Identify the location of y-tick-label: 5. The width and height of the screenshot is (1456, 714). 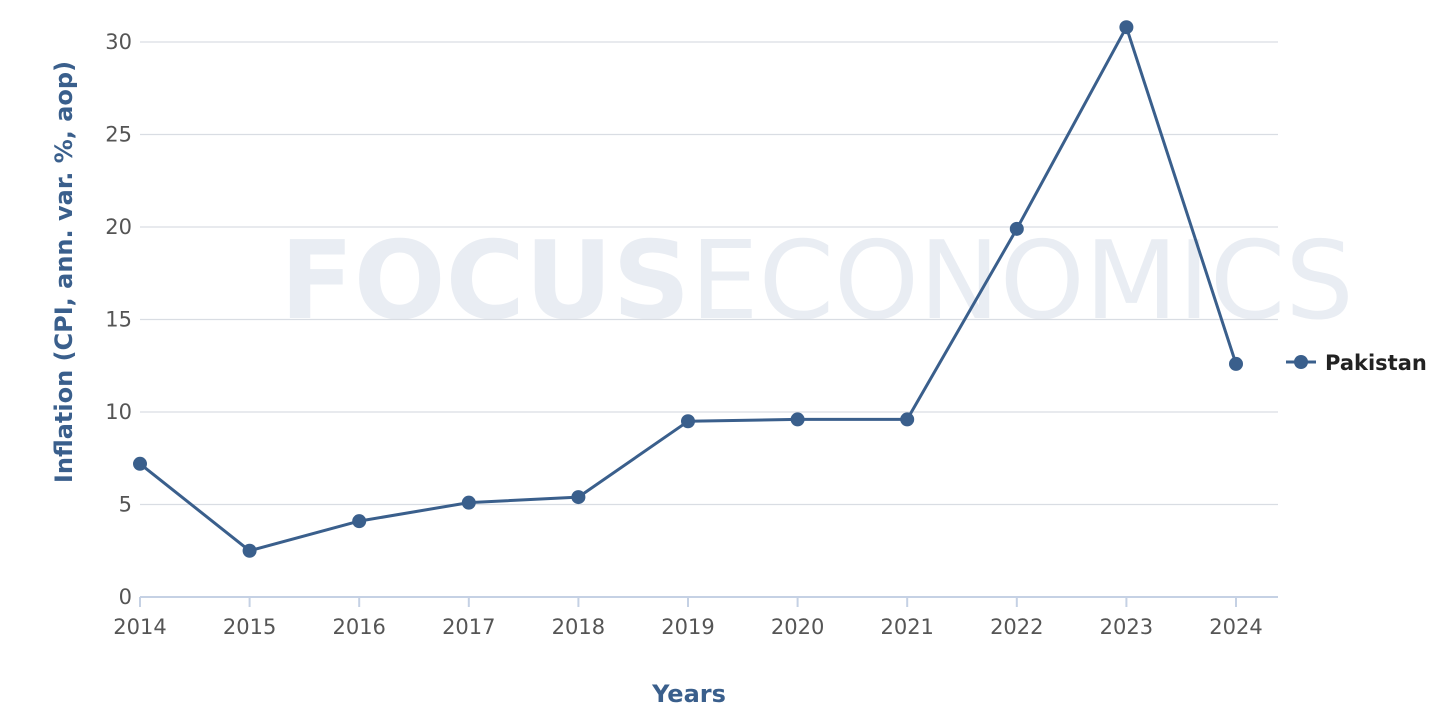
(125, 505).